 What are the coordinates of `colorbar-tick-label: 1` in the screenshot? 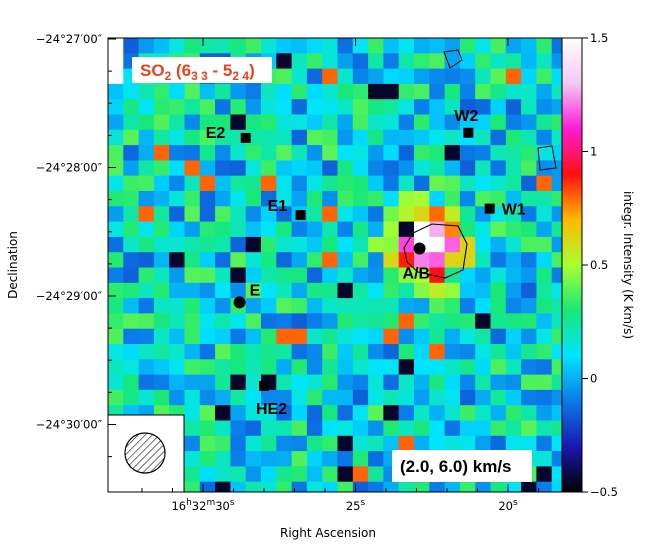 It's located at (593, 152).